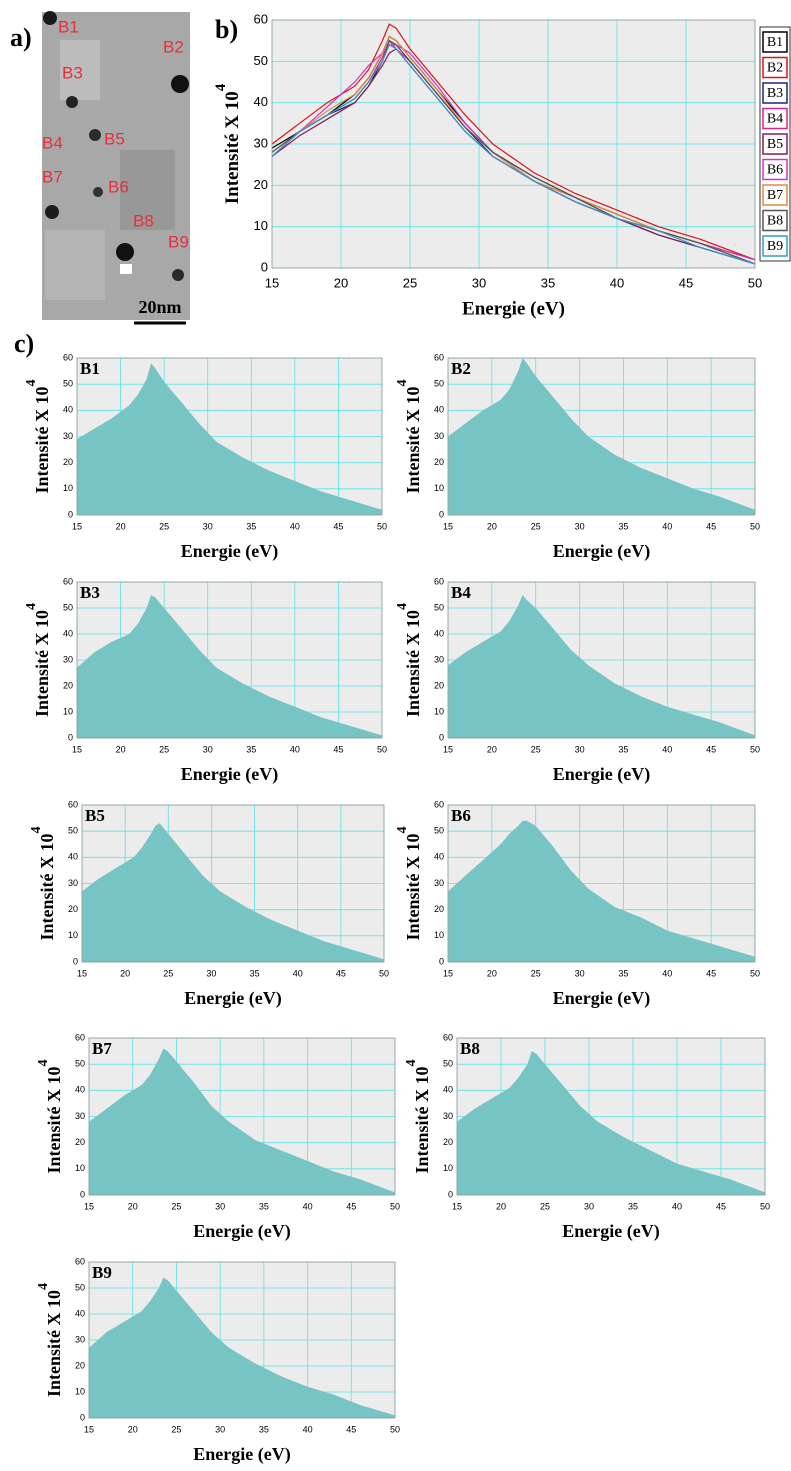 This screenshot has width=791, height=1471. Describe the element at coordinates (52, 142) in the screenshot. I see `particle-label: B4` at that location.